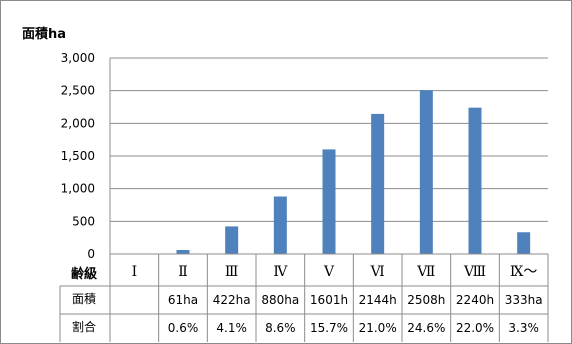 The height and width of the screenshot is (344, 572). What do you see at coordinates (280, 328) in the screenshot?
I see `table-cell: 8.6%` at bounding box center [280, 328].